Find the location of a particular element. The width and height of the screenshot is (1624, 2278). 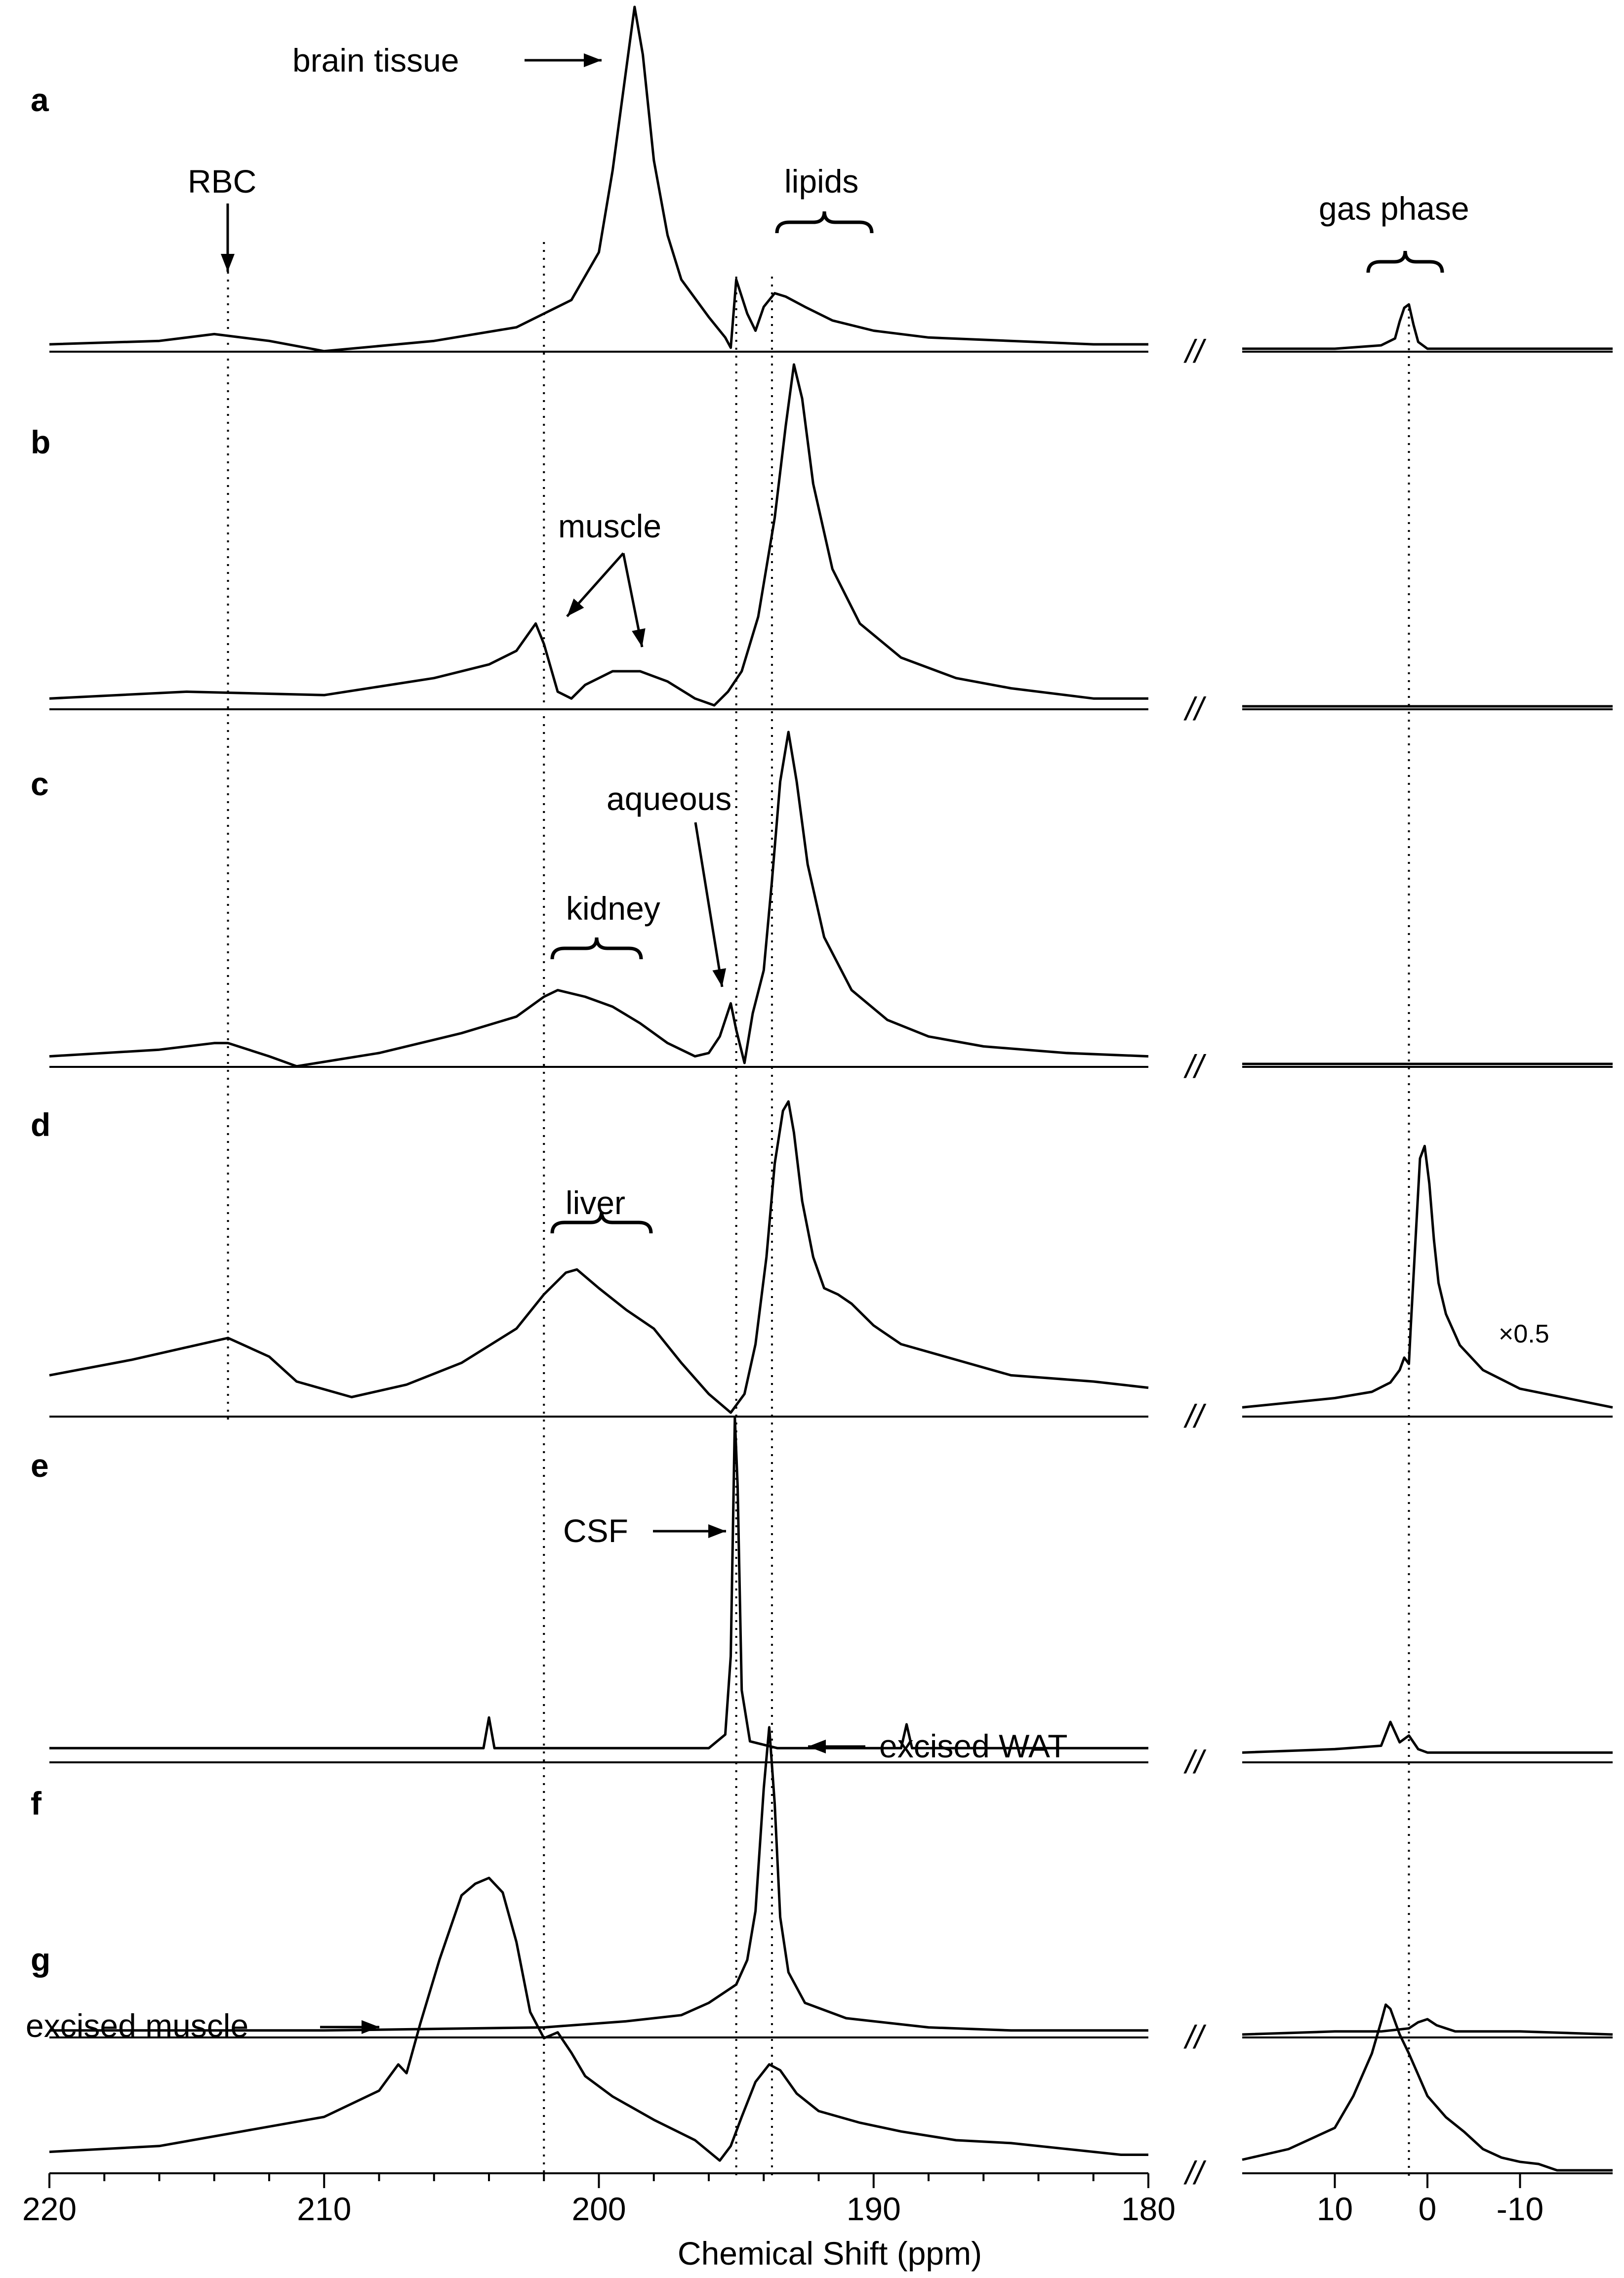

arrow-csf-head is located at coordinates (717, 1531).